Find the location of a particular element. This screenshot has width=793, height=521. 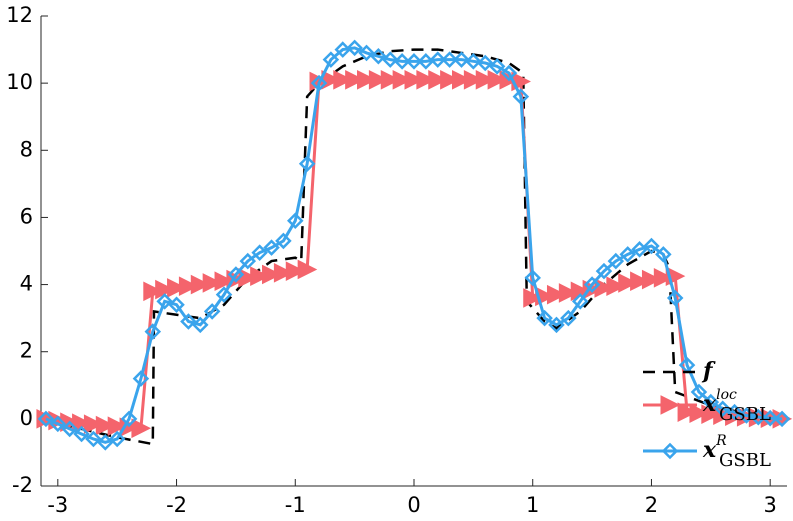

x-tick-label: 1 is located at coordinates (532, 505).